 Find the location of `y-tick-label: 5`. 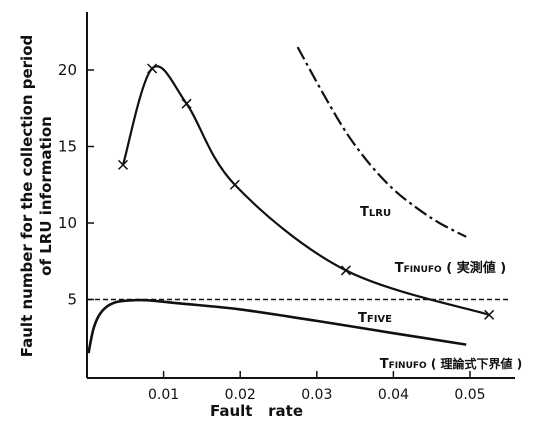

y-tick-label: 5 is located at coordinates (72, 300).